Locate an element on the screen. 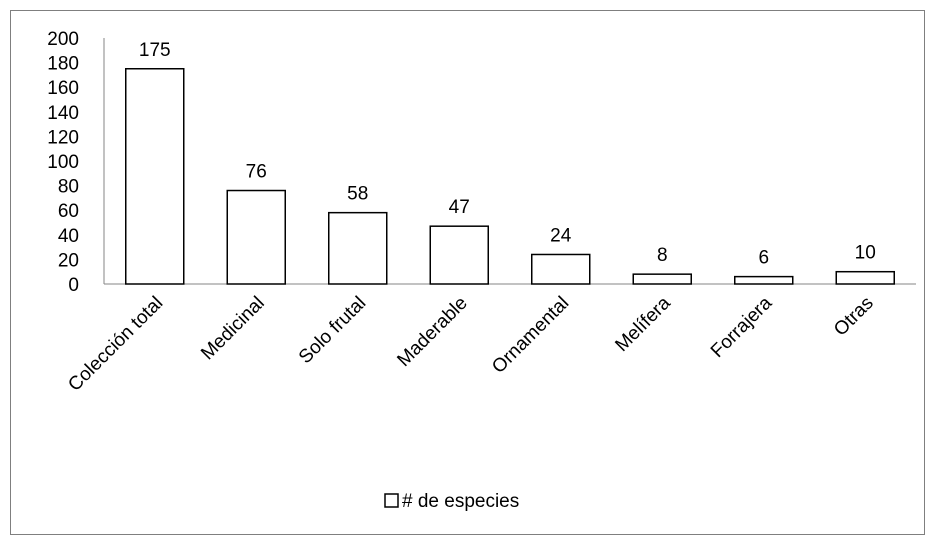 The image size is (933, 540). legend-swatch is located at coordinates (391, 500).